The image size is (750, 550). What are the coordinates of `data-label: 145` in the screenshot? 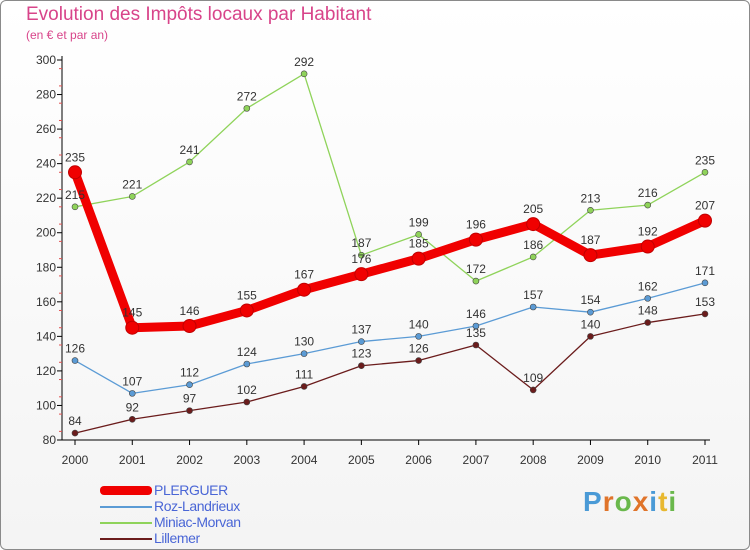 It's located at (132, 313).